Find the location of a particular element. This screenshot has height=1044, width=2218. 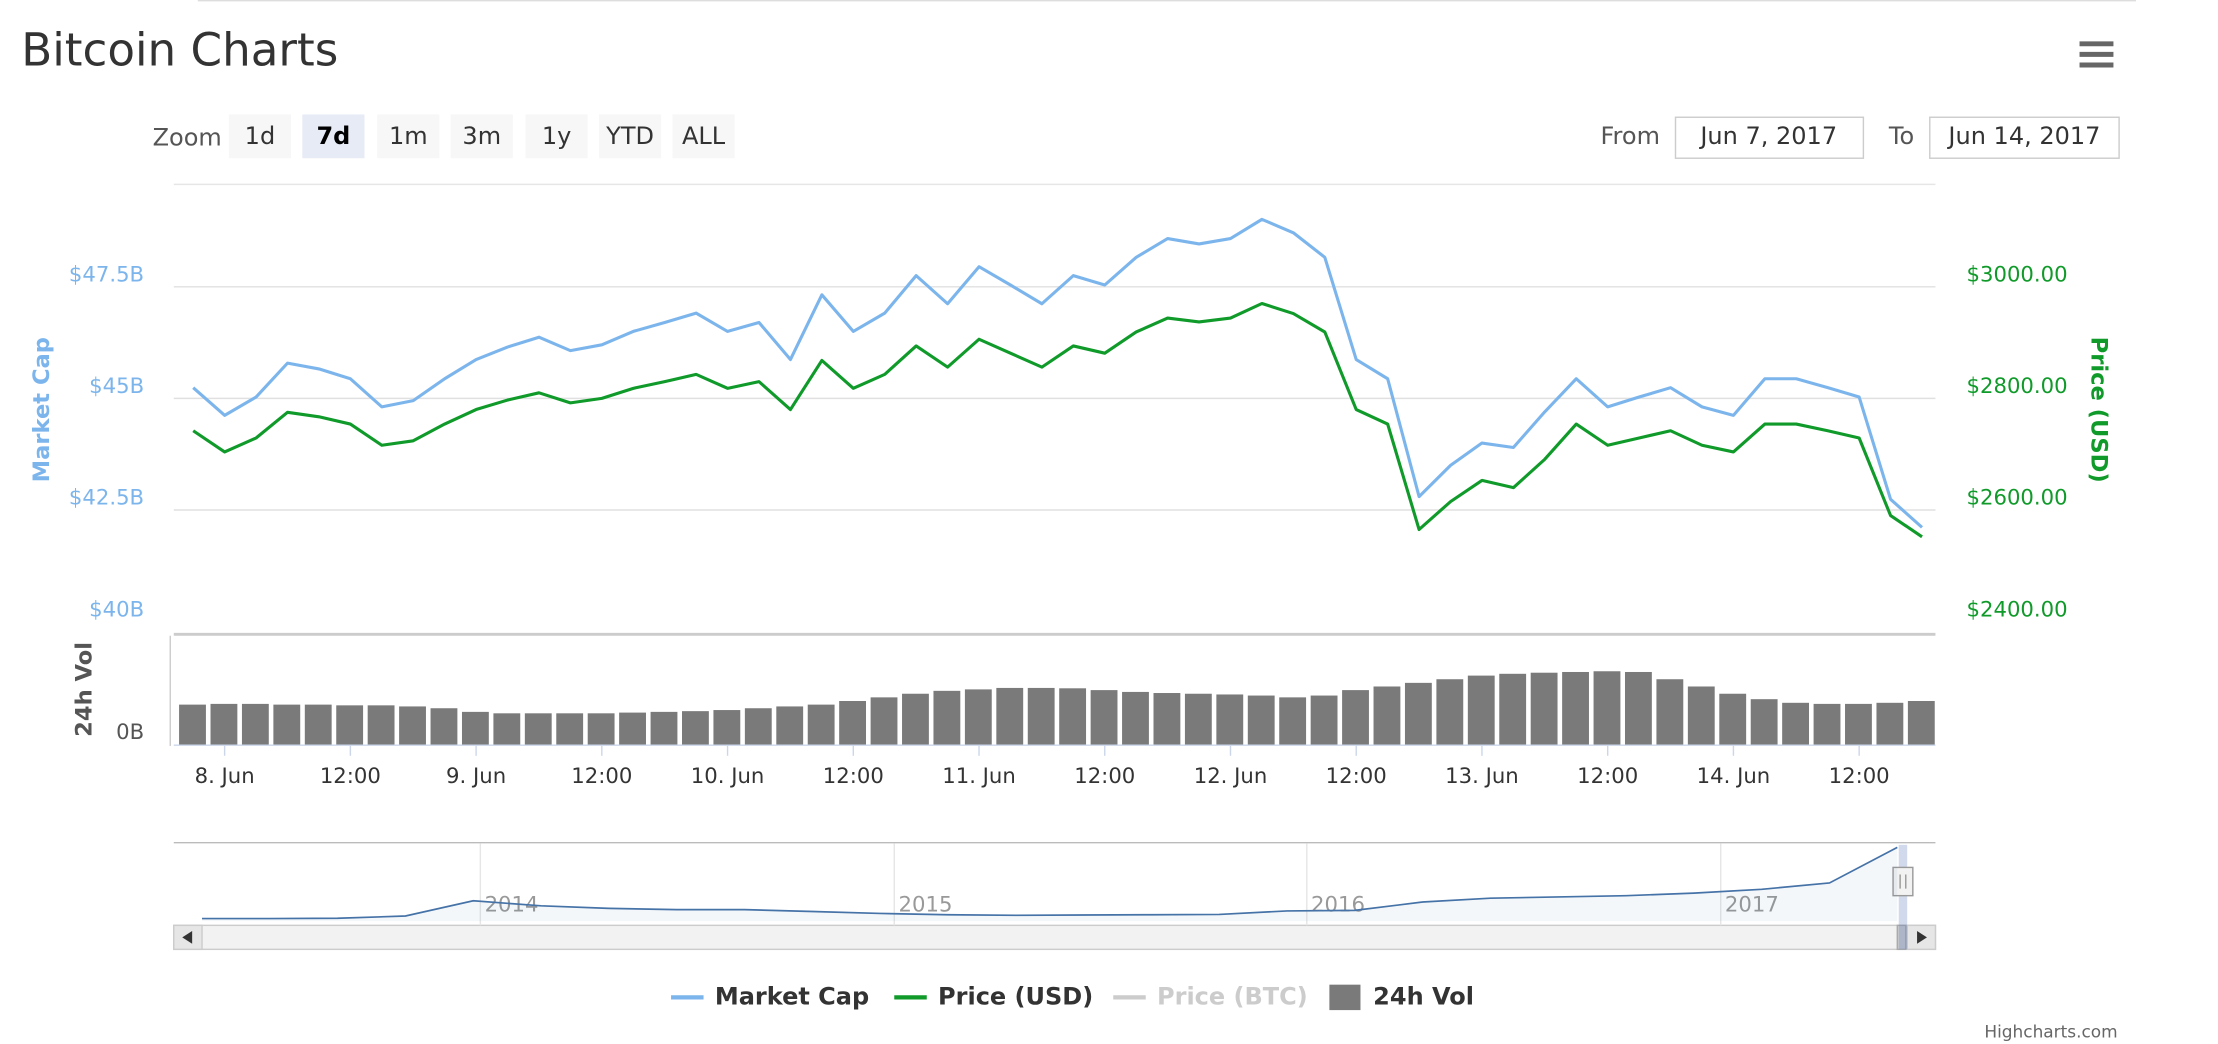

zoom-button-label: 3m is located at coordinates (481, 136).